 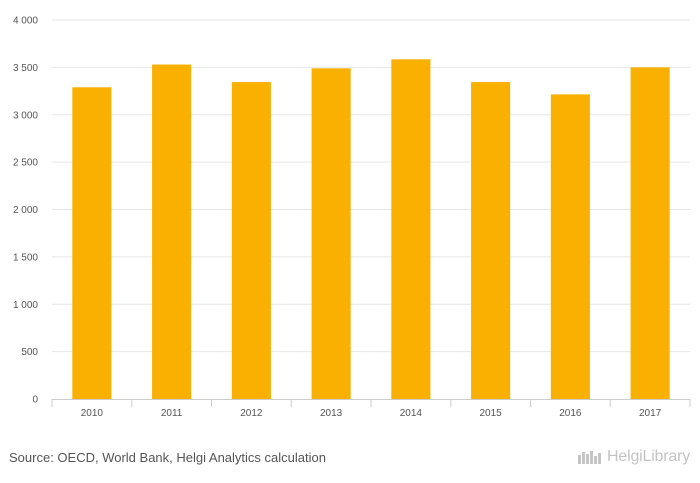 I want to click on y-tick-label: 500, so click(x=29, y=352).